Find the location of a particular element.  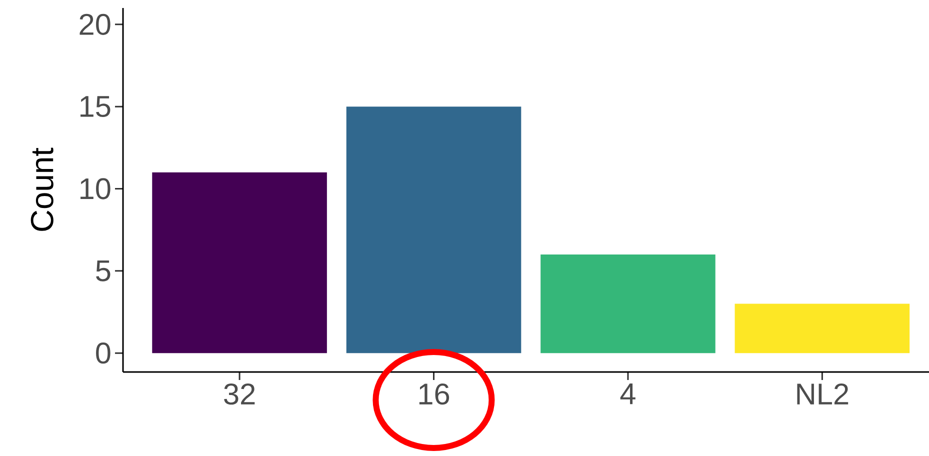

y-tick-label: 15 is located at coordinates (95, 107).